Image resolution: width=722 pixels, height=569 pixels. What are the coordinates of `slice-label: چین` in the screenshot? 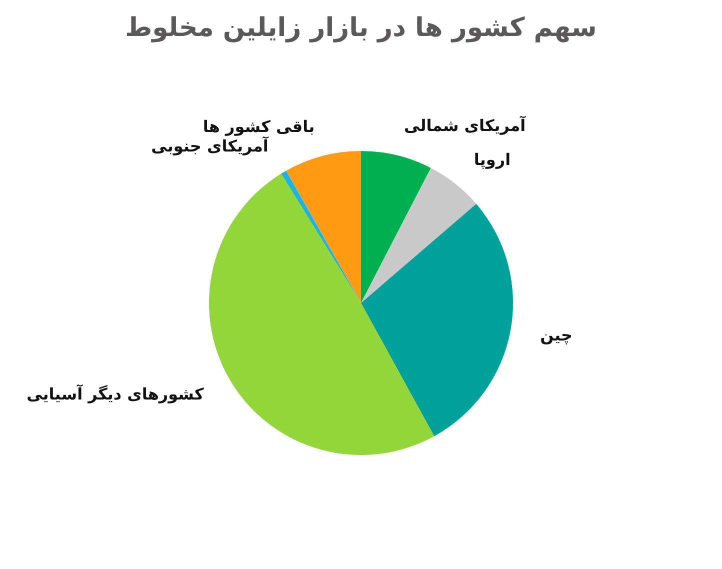 It's located at (556, 334).